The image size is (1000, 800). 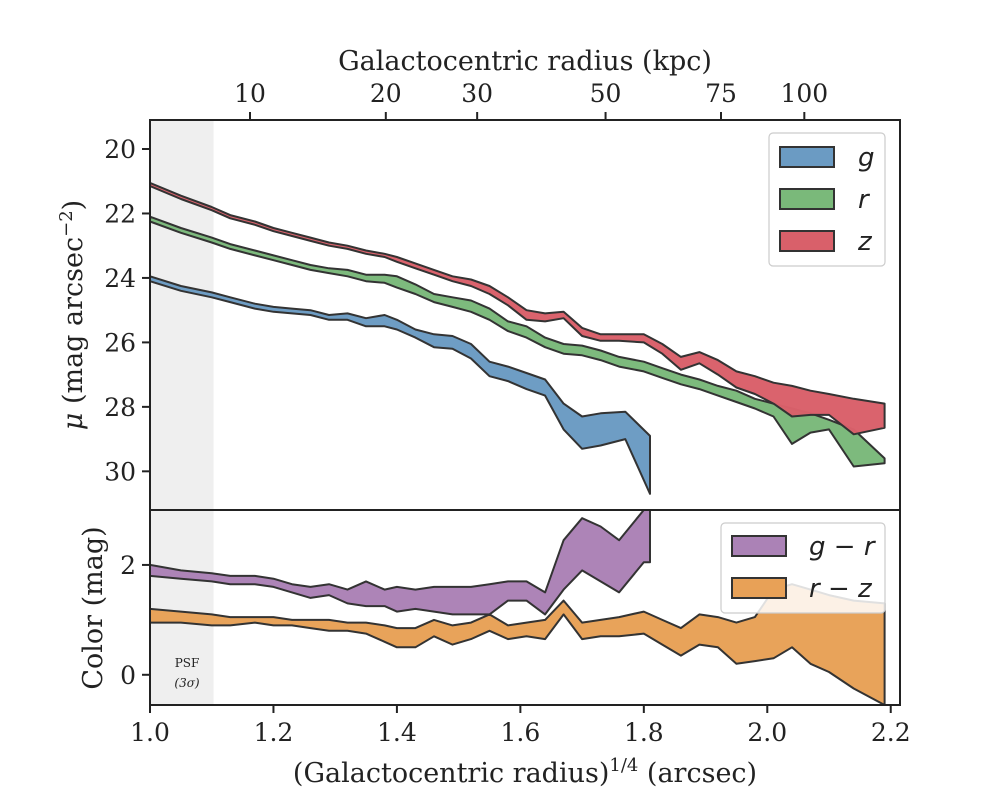 What do you see at coordinates (759, 546) in the screenshot?
I see `legend-swatch-g-minus-r` at bounding box center [759, 546].